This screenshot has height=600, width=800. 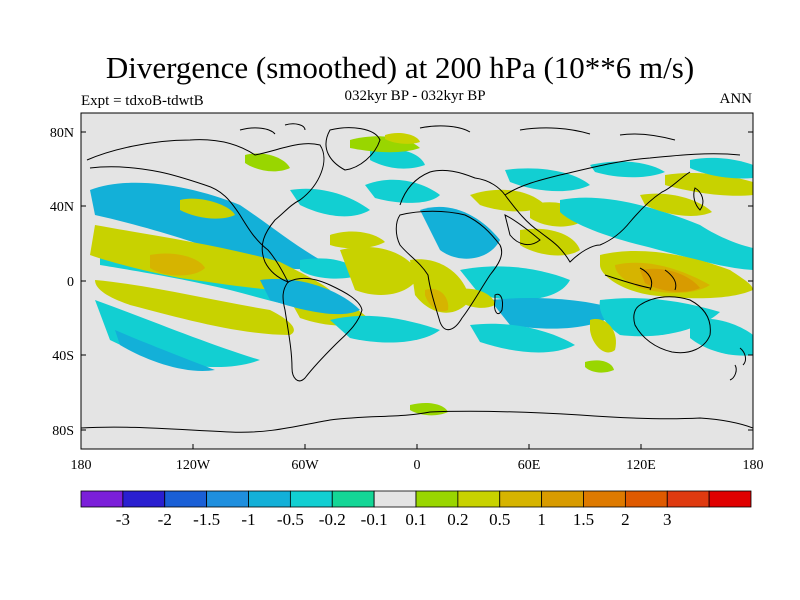 What do you see at coordinates (522, 230) in the screenshot?
I see `arabia-coast` at bounding box center [522, 230].